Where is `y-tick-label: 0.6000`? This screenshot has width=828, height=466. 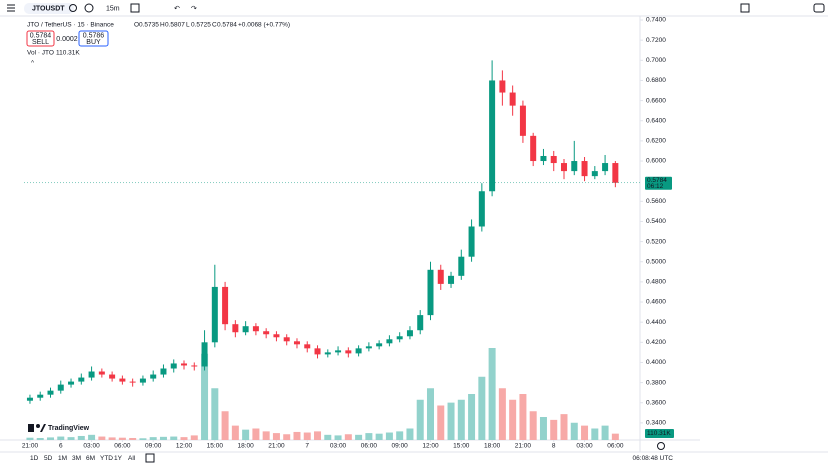 y-tick-label: 0.6000 is located at coordinates (656, 161).